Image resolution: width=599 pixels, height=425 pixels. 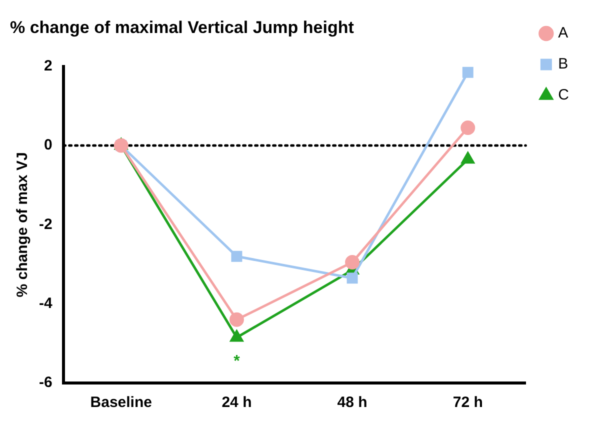 What do you see at coordinates (45, 383) in the screenshot?
I see `y-tick-label: -6` at bounding box center [45, 383].